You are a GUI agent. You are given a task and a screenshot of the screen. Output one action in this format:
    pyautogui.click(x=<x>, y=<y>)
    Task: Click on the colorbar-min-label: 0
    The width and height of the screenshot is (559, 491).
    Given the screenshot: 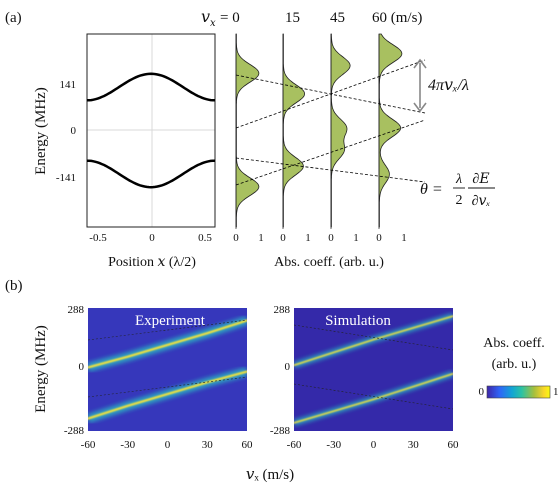 What is the action you would take?
    pyautogui.click(x=482, y=392)
    